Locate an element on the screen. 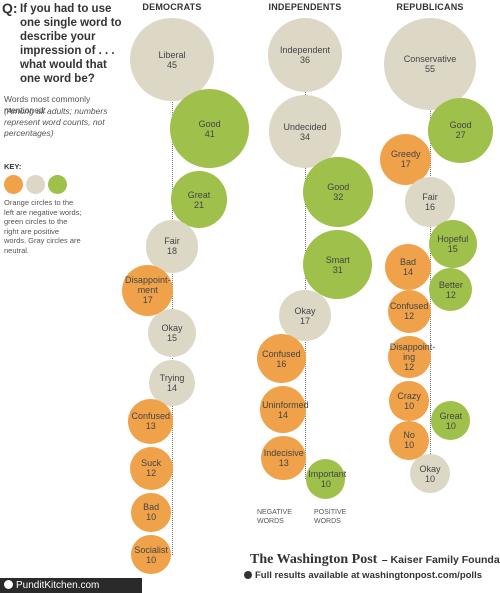 Image resolution: width=500 pixels, height=593 pixels. bubble: Trying 14 is located at coordinates (172, 382).